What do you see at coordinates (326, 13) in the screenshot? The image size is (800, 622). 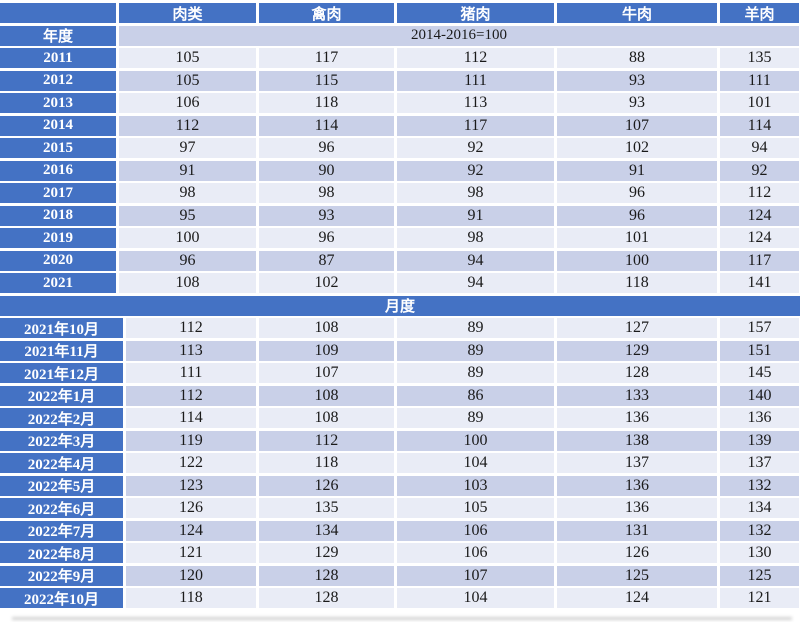 I see `column-header-poultry: 禽肉` at bounding box center [326, 13].